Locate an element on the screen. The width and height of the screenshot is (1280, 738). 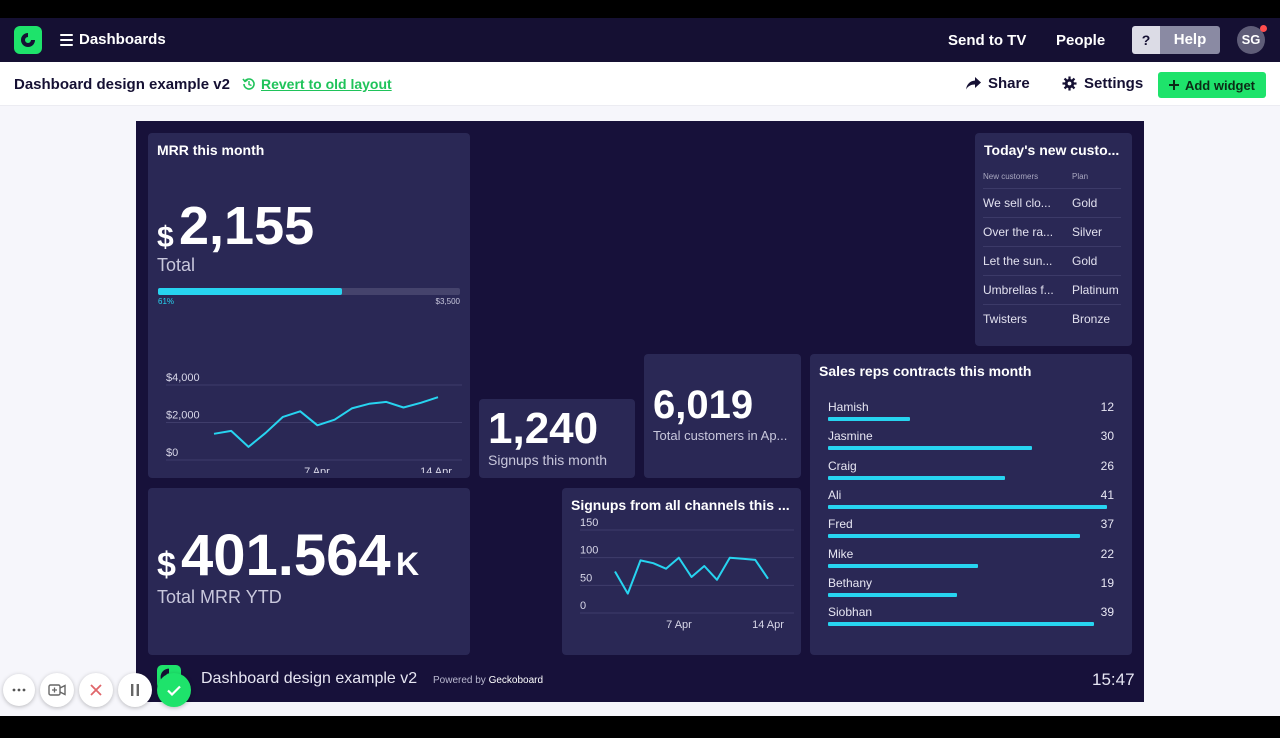
y-tick-label: $2,000 is located at coordinates (183, 416).